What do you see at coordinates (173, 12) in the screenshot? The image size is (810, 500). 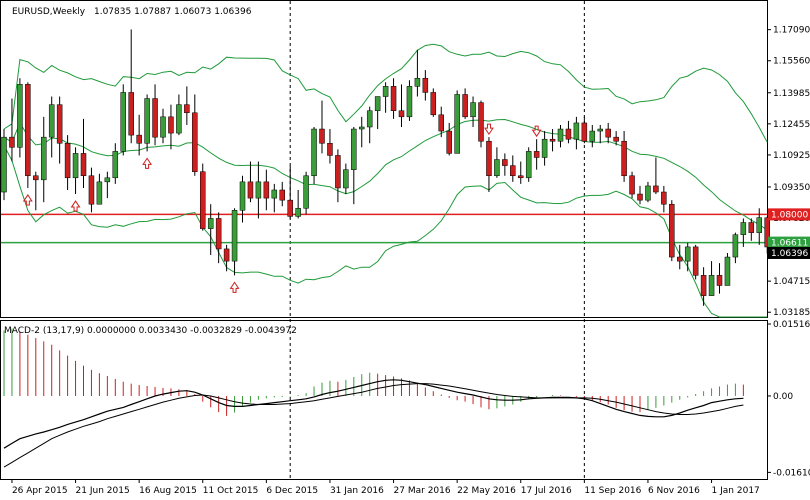 I see `ohlc-values: 1.07835 1.07887 1.06073 1.06396` at bounding box center [173, 12].